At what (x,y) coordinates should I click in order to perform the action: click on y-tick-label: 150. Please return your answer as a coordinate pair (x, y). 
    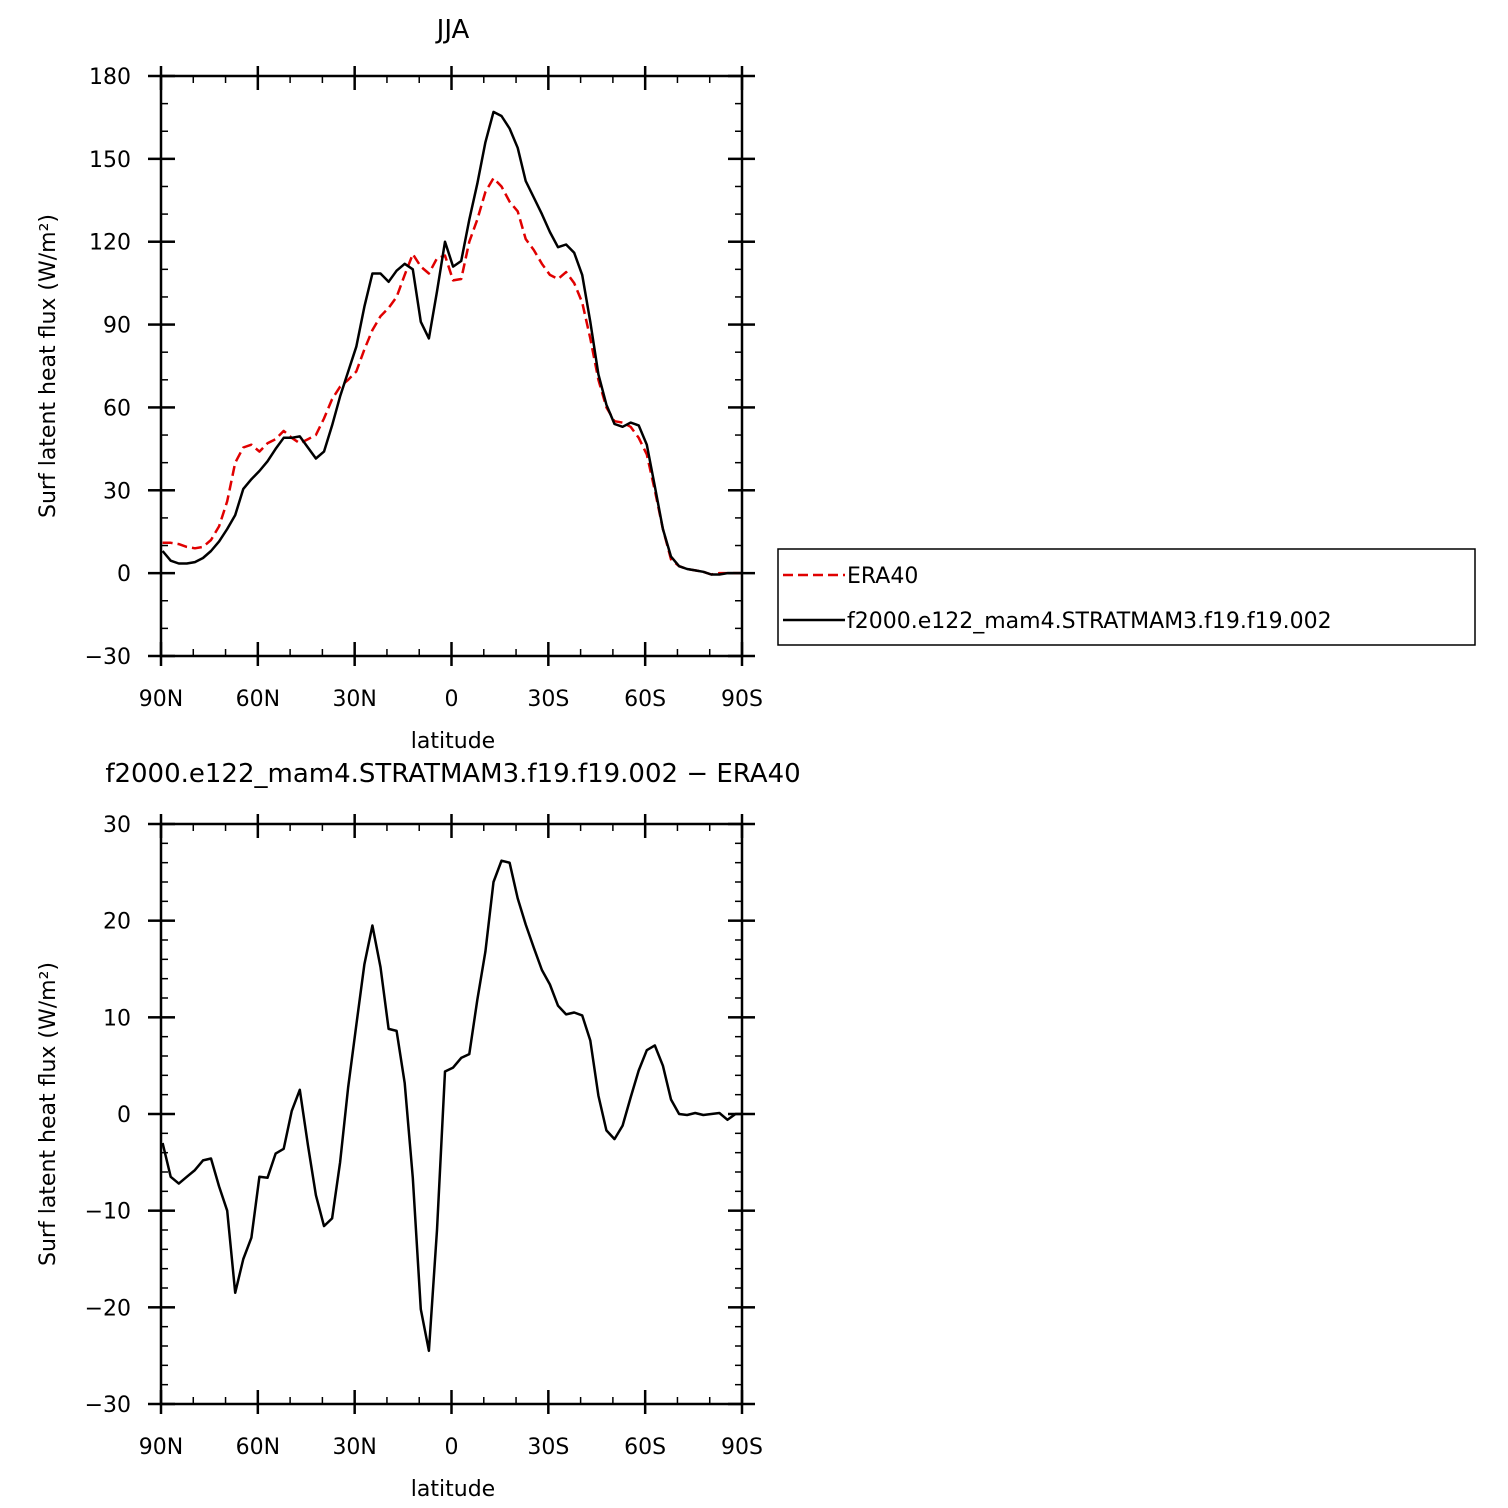
    Looking at the image, I should click on (110, 160).